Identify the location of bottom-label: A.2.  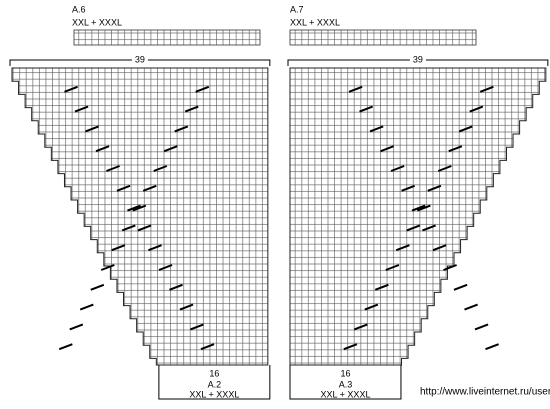
(215, 384).